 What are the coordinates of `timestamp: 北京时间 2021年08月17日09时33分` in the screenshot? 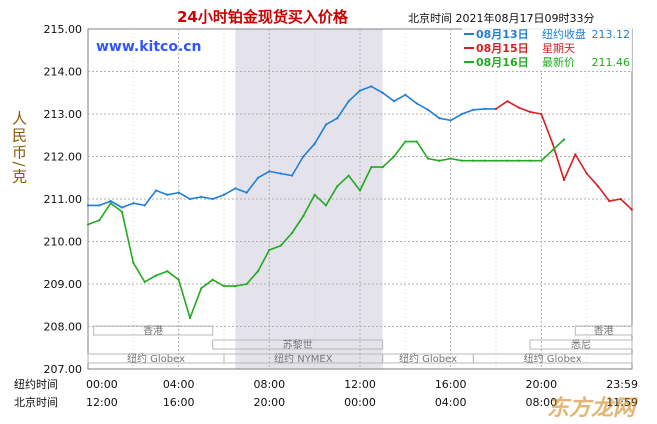 It's located at (501, 18).